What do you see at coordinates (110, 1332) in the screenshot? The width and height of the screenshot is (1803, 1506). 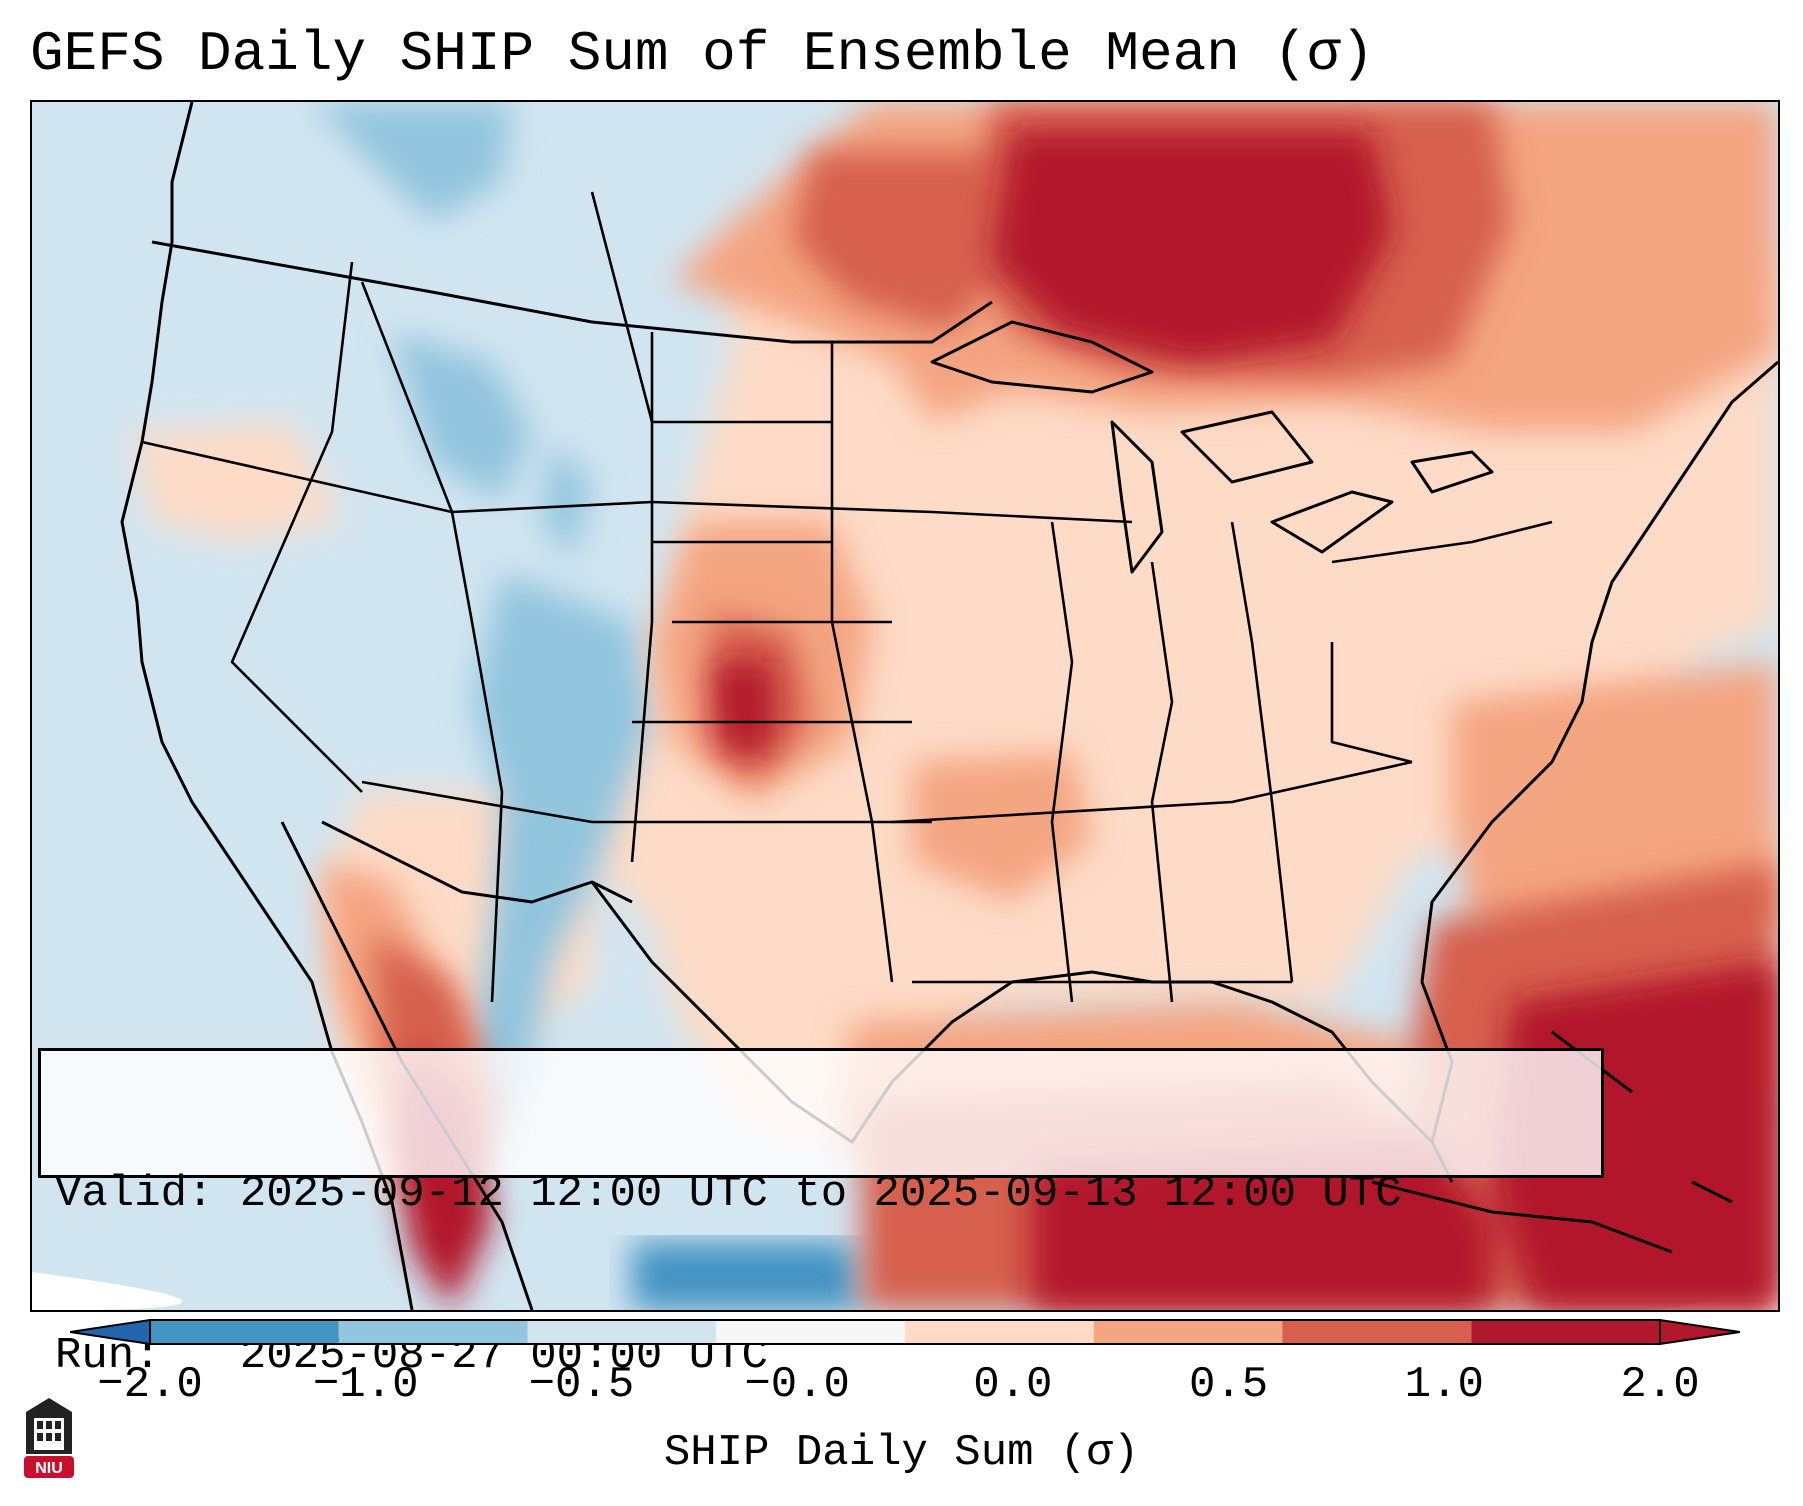 I see `colorbar-under-arrow` at bounding box center [110, 1332].